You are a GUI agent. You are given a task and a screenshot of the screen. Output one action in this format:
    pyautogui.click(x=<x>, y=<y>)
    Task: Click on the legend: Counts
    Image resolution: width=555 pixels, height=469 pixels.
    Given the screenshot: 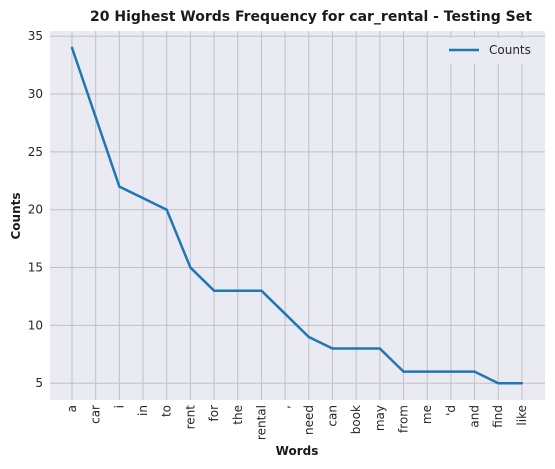 What is the action you would take?
    pyautogui.click(x=489, y=51)
    